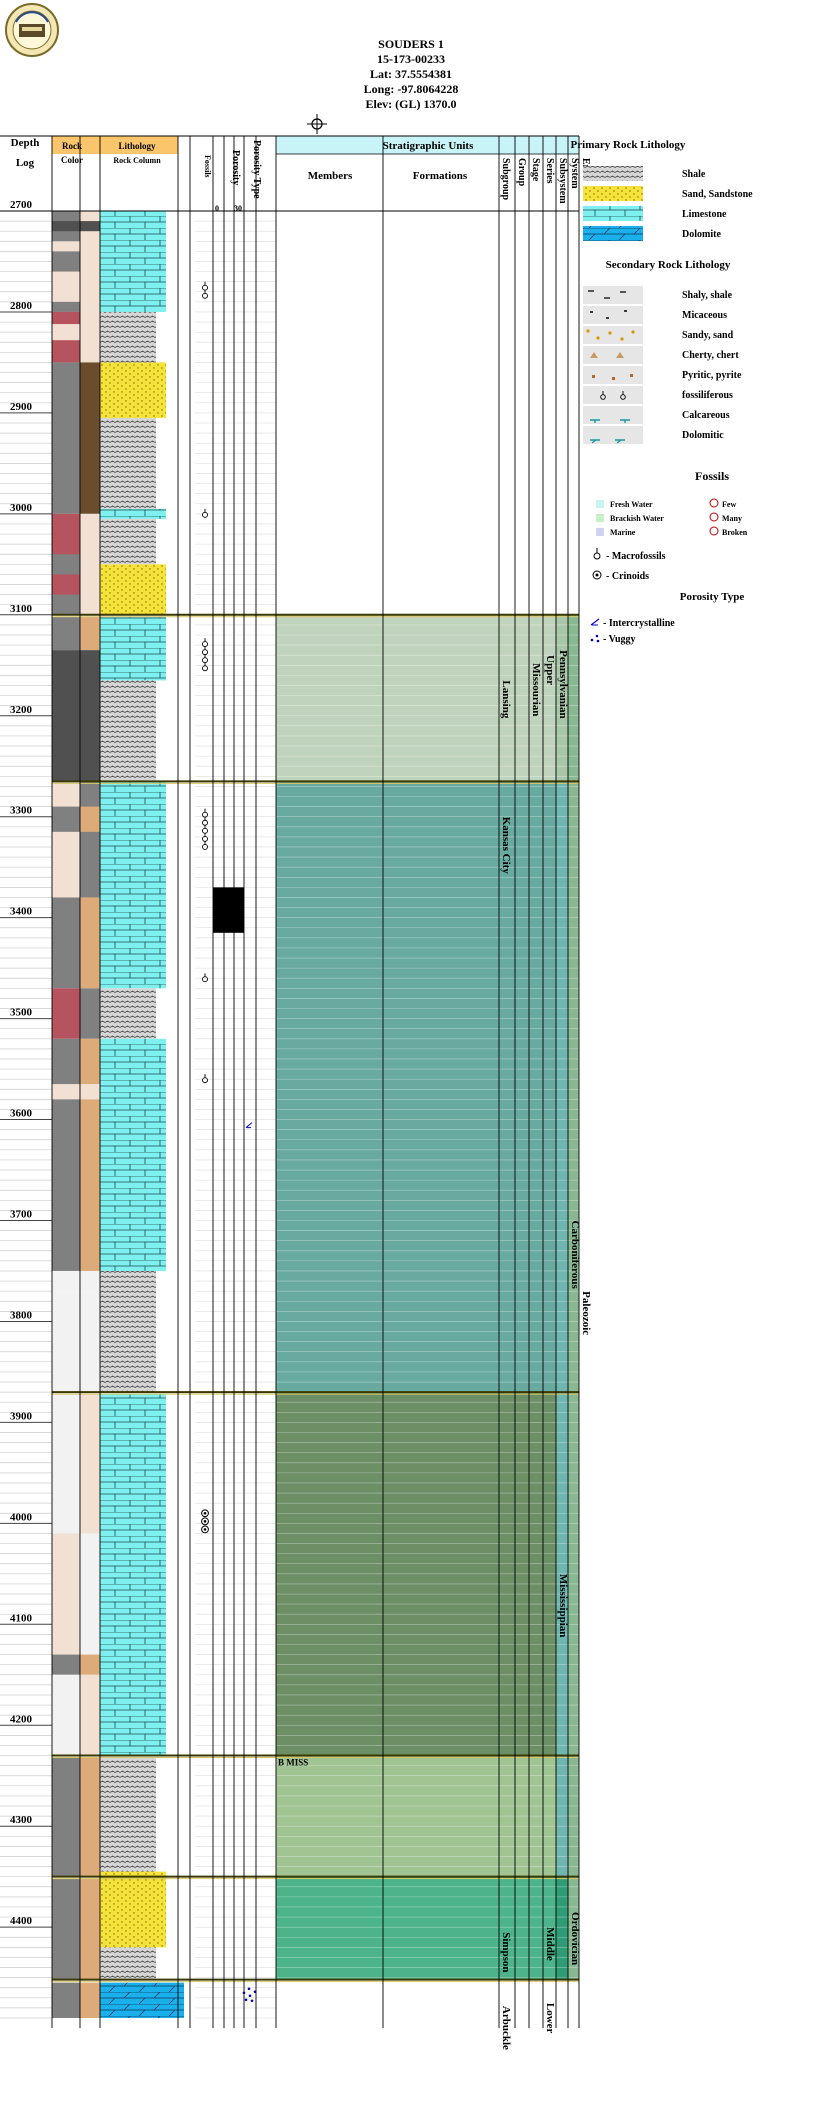 The height and width of the screenshot is (2120, 822). I want to click on rock-color-track, so click(76, 1115).